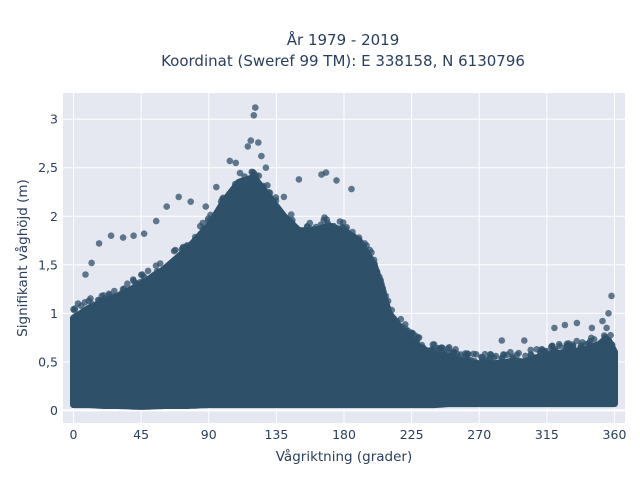 The width and height of the screenshot is (640, 480). What do you see at coordinates (141, 434) in the screenshot?
I see `x-tick-label: 45` at bounding box center [141, 434].